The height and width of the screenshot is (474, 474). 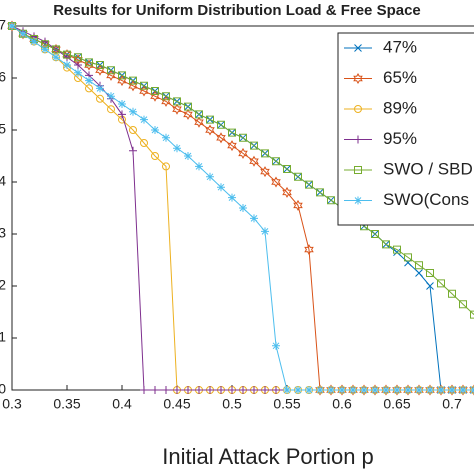 What do you see at coordinates (3, 337) in the screenshot?
I see `y-tick-label: 0.1` at bounding box center [3, 337].